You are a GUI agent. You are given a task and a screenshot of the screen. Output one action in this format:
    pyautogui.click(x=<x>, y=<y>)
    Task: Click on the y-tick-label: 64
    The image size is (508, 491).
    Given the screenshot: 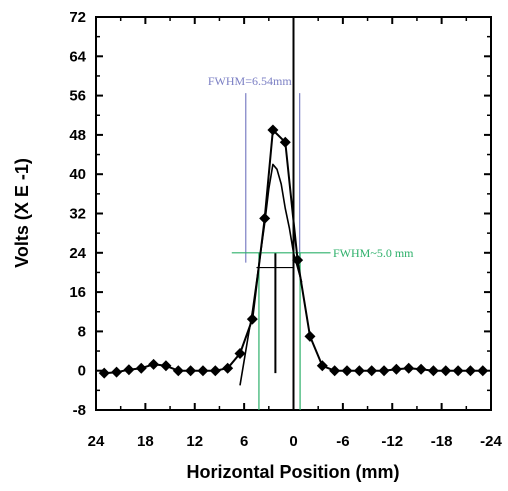 What is the action you would take?
    pyautogui.click(x=77, y=56)
    